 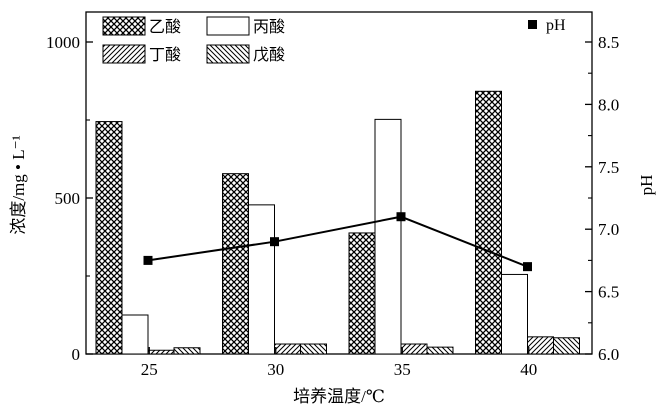 What do you see at coordinates (339, 396) in the screenshot?
I see `x-axis-title: 培养温度/℃` at bounding box center [339, 396].